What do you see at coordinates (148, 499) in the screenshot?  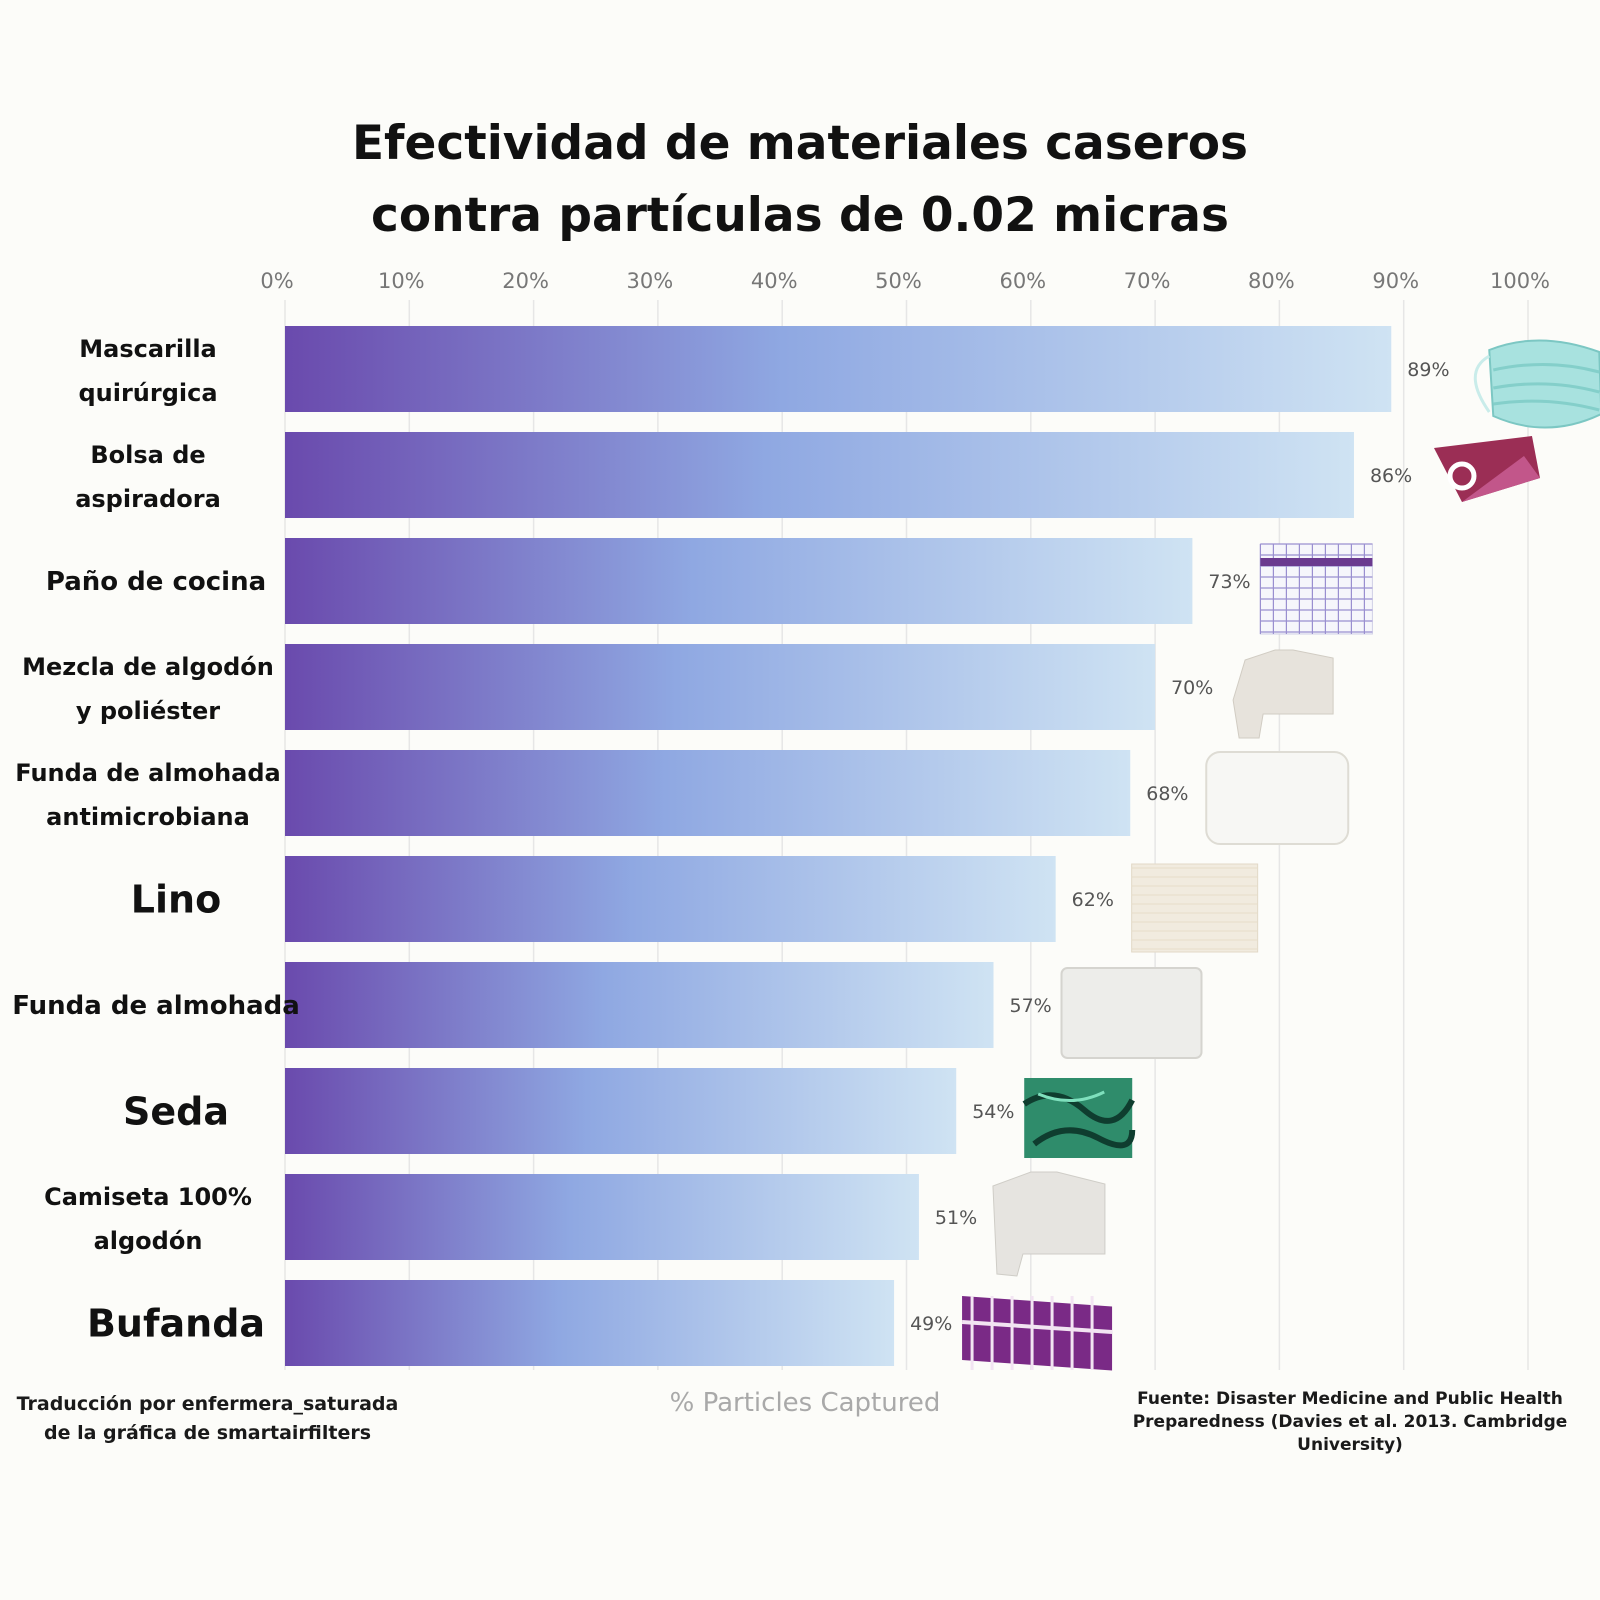 I see `category-label-line: aspiradora` at bounding box center [148, 499].